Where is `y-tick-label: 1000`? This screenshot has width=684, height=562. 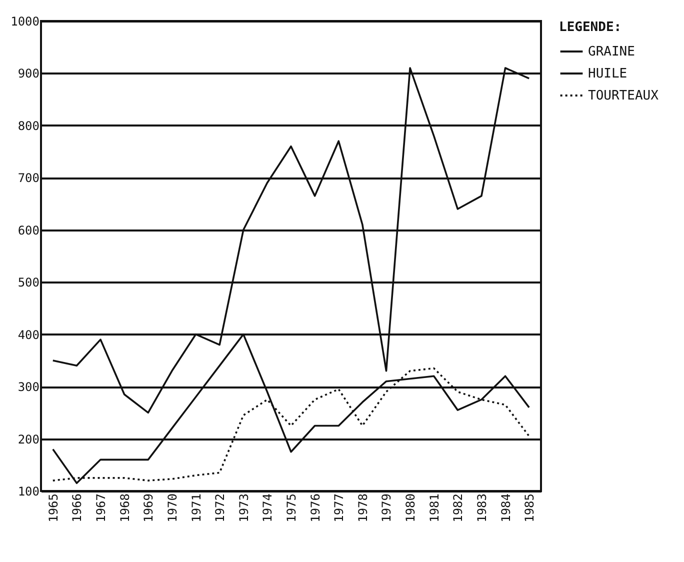
y-tick-label: 1000 is located at coordinates (25, 21).